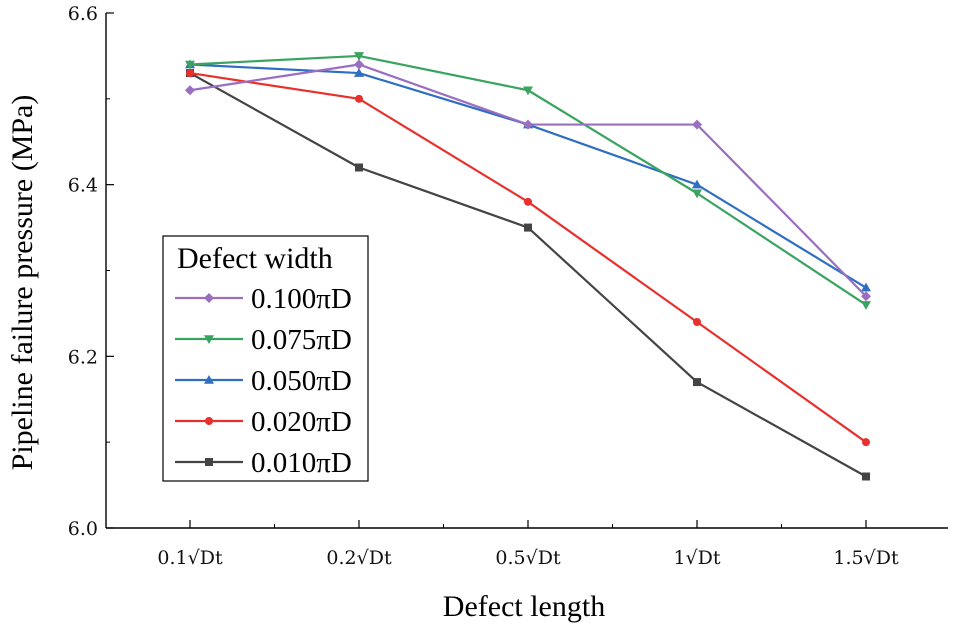 Image resolution: width=955 pixels, height=628 pixels. What do you see at coordinates (83, 529) in the screenshot?
I see `y-tick-label: 6.0` at bounding box center [83, 529].